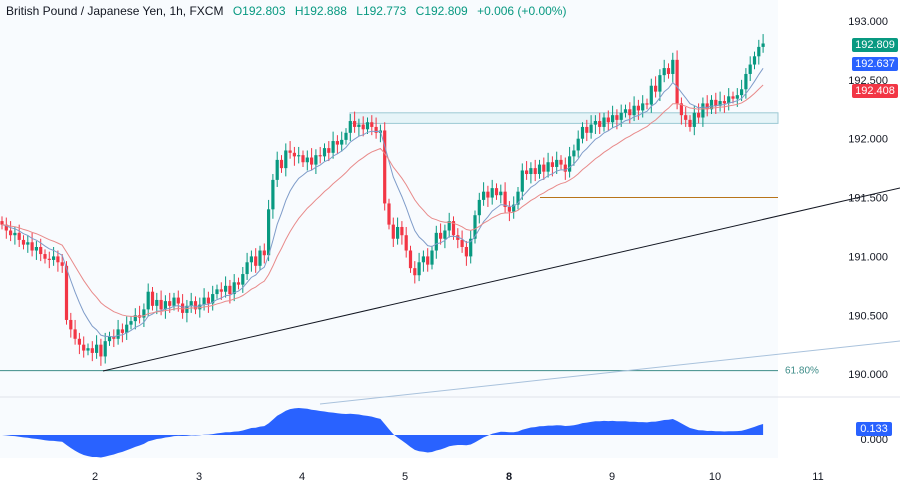 This screenshot has height=486, width=900. Describe the element at coordinates (875, 64) in the screenshot. I see `fast-ma-tag: 192.637` at that location.